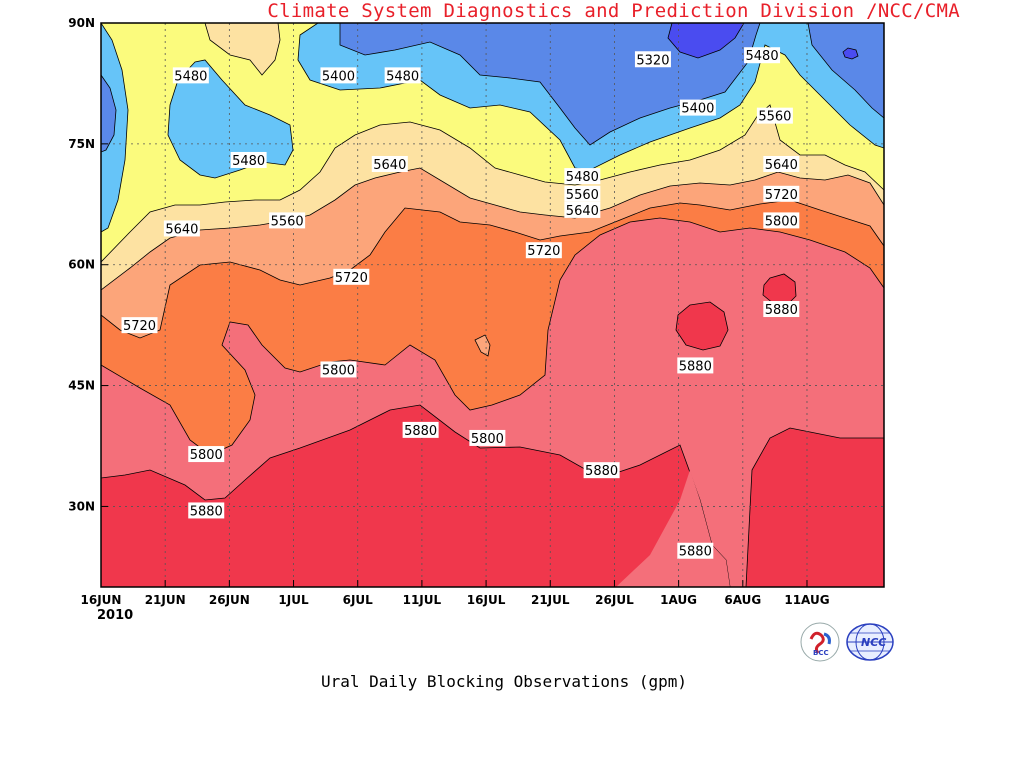 This screenshot has width=1024, height=768. Describe the element at coordinates (706, 41) in the screenshot. I see `fill-lt5320-band` at that location.